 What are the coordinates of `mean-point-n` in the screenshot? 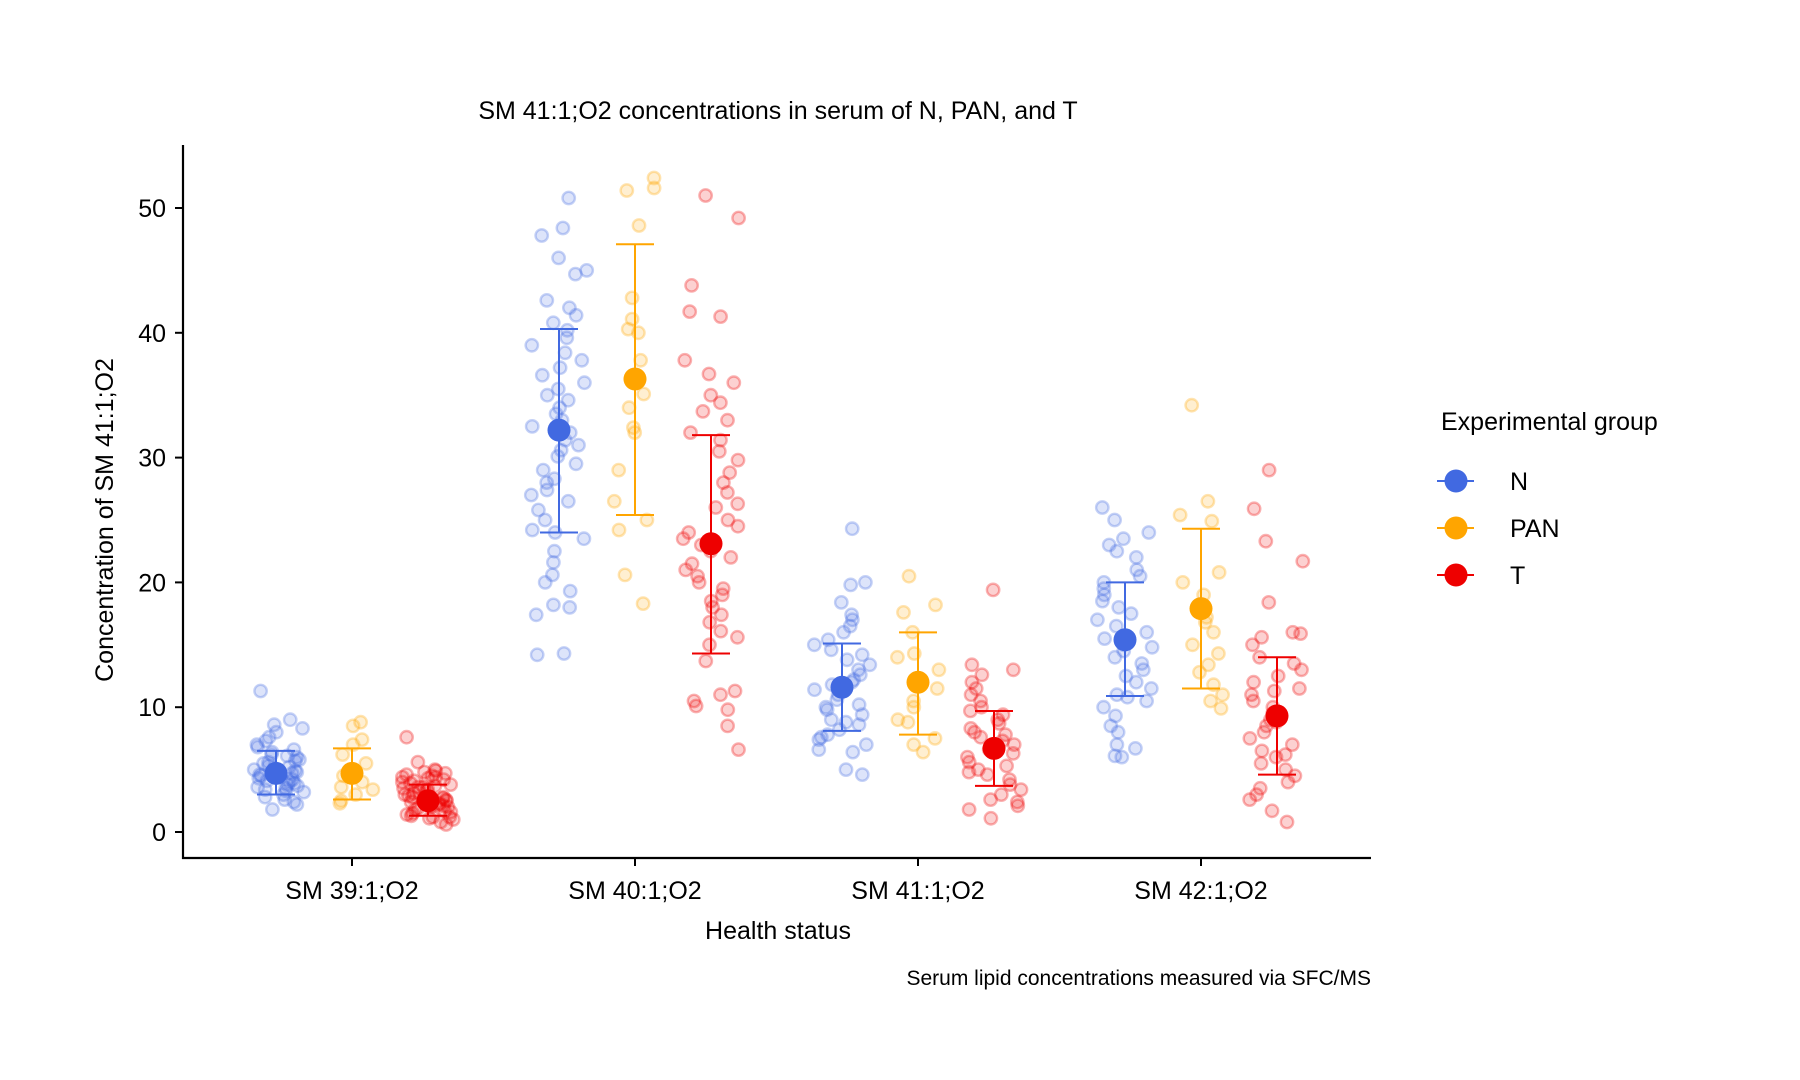 It's located at (1125, 640).